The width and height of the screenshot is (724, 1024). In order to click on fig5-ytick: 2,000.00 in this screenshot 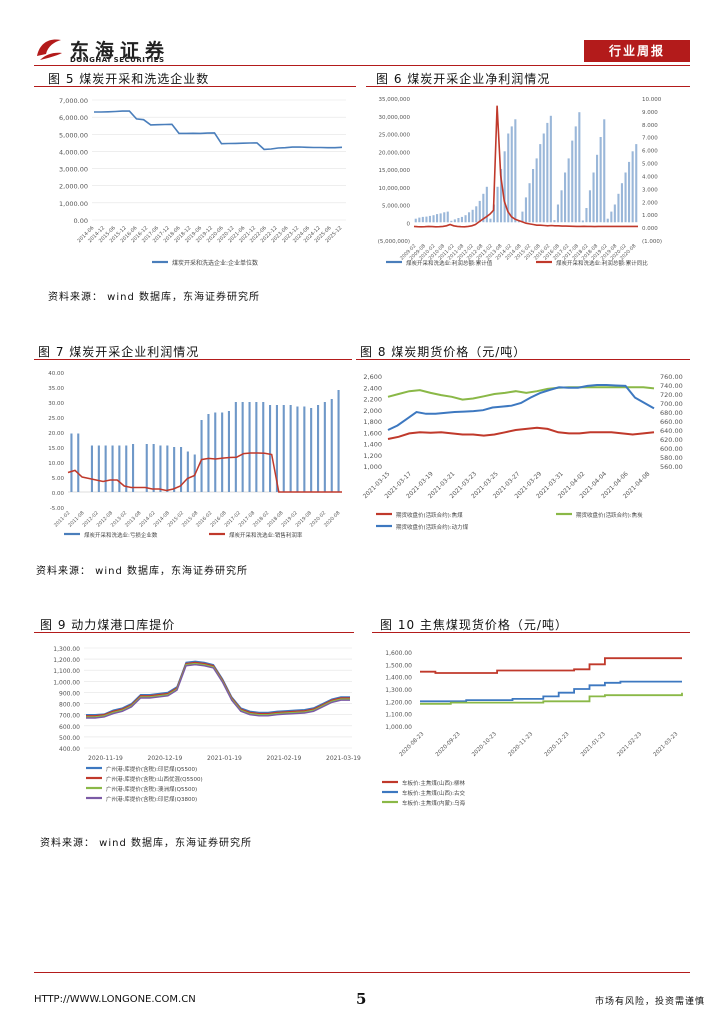, I will do `click(73, 187)`.